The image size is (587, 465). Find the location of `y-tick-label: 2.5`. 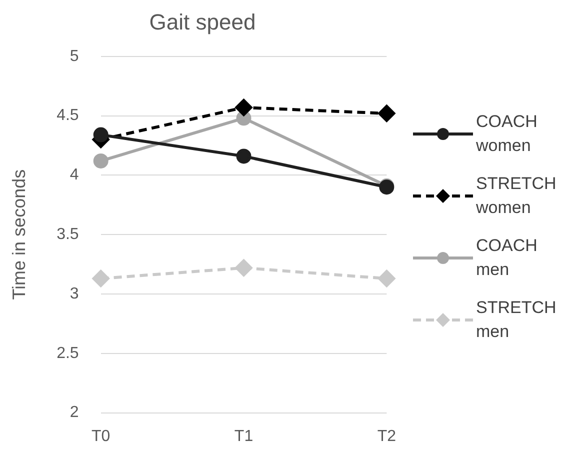

y-tick-label: 2.5 is located at coordinates (67, 353).